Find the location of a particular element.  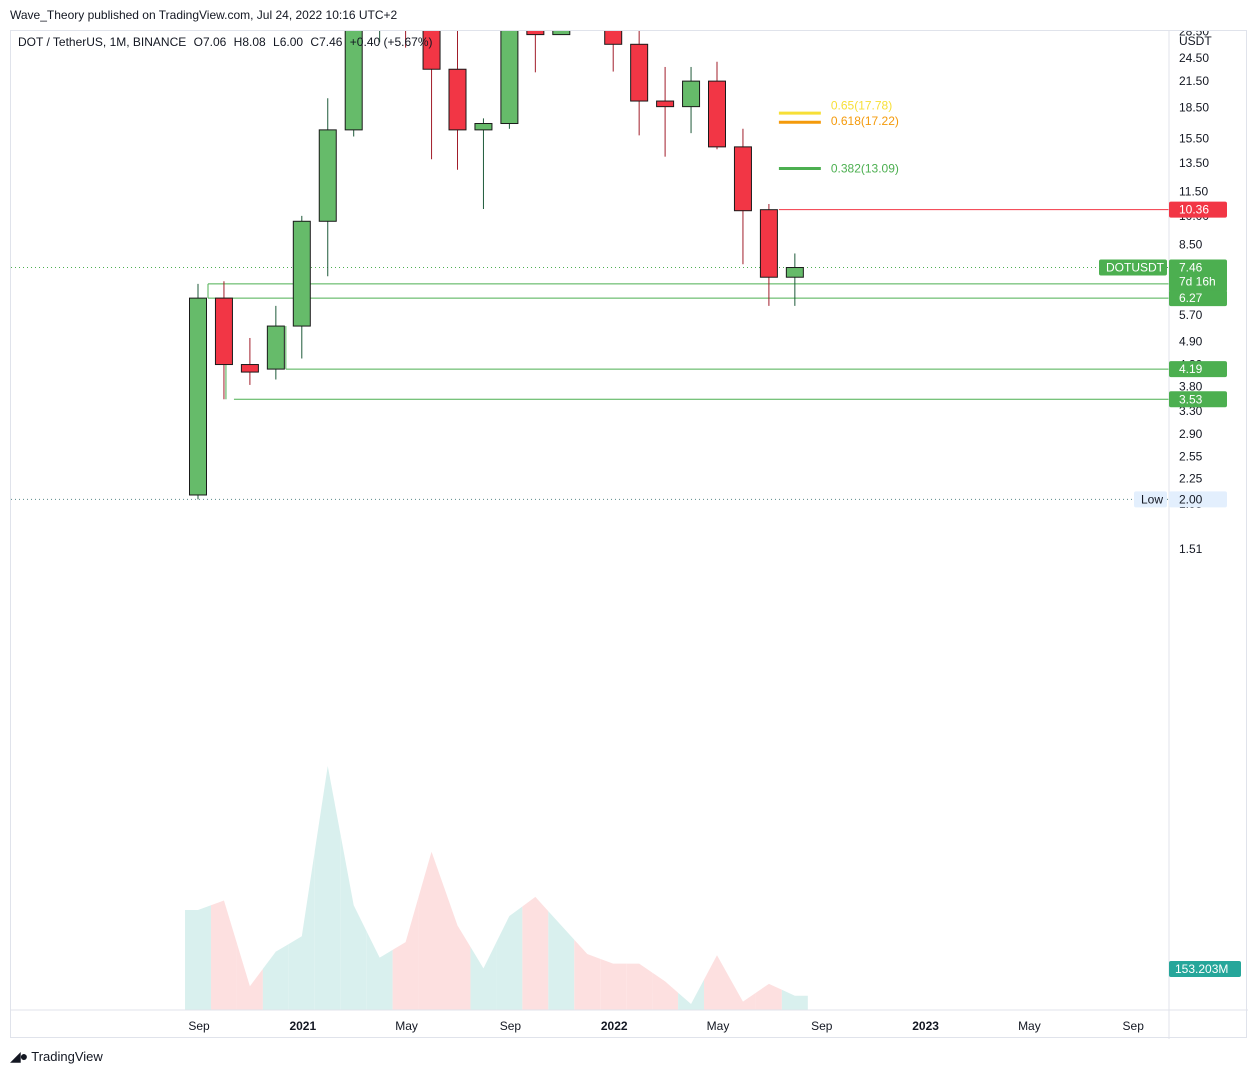

last-price-bg is located at coordinates (1198, 274).